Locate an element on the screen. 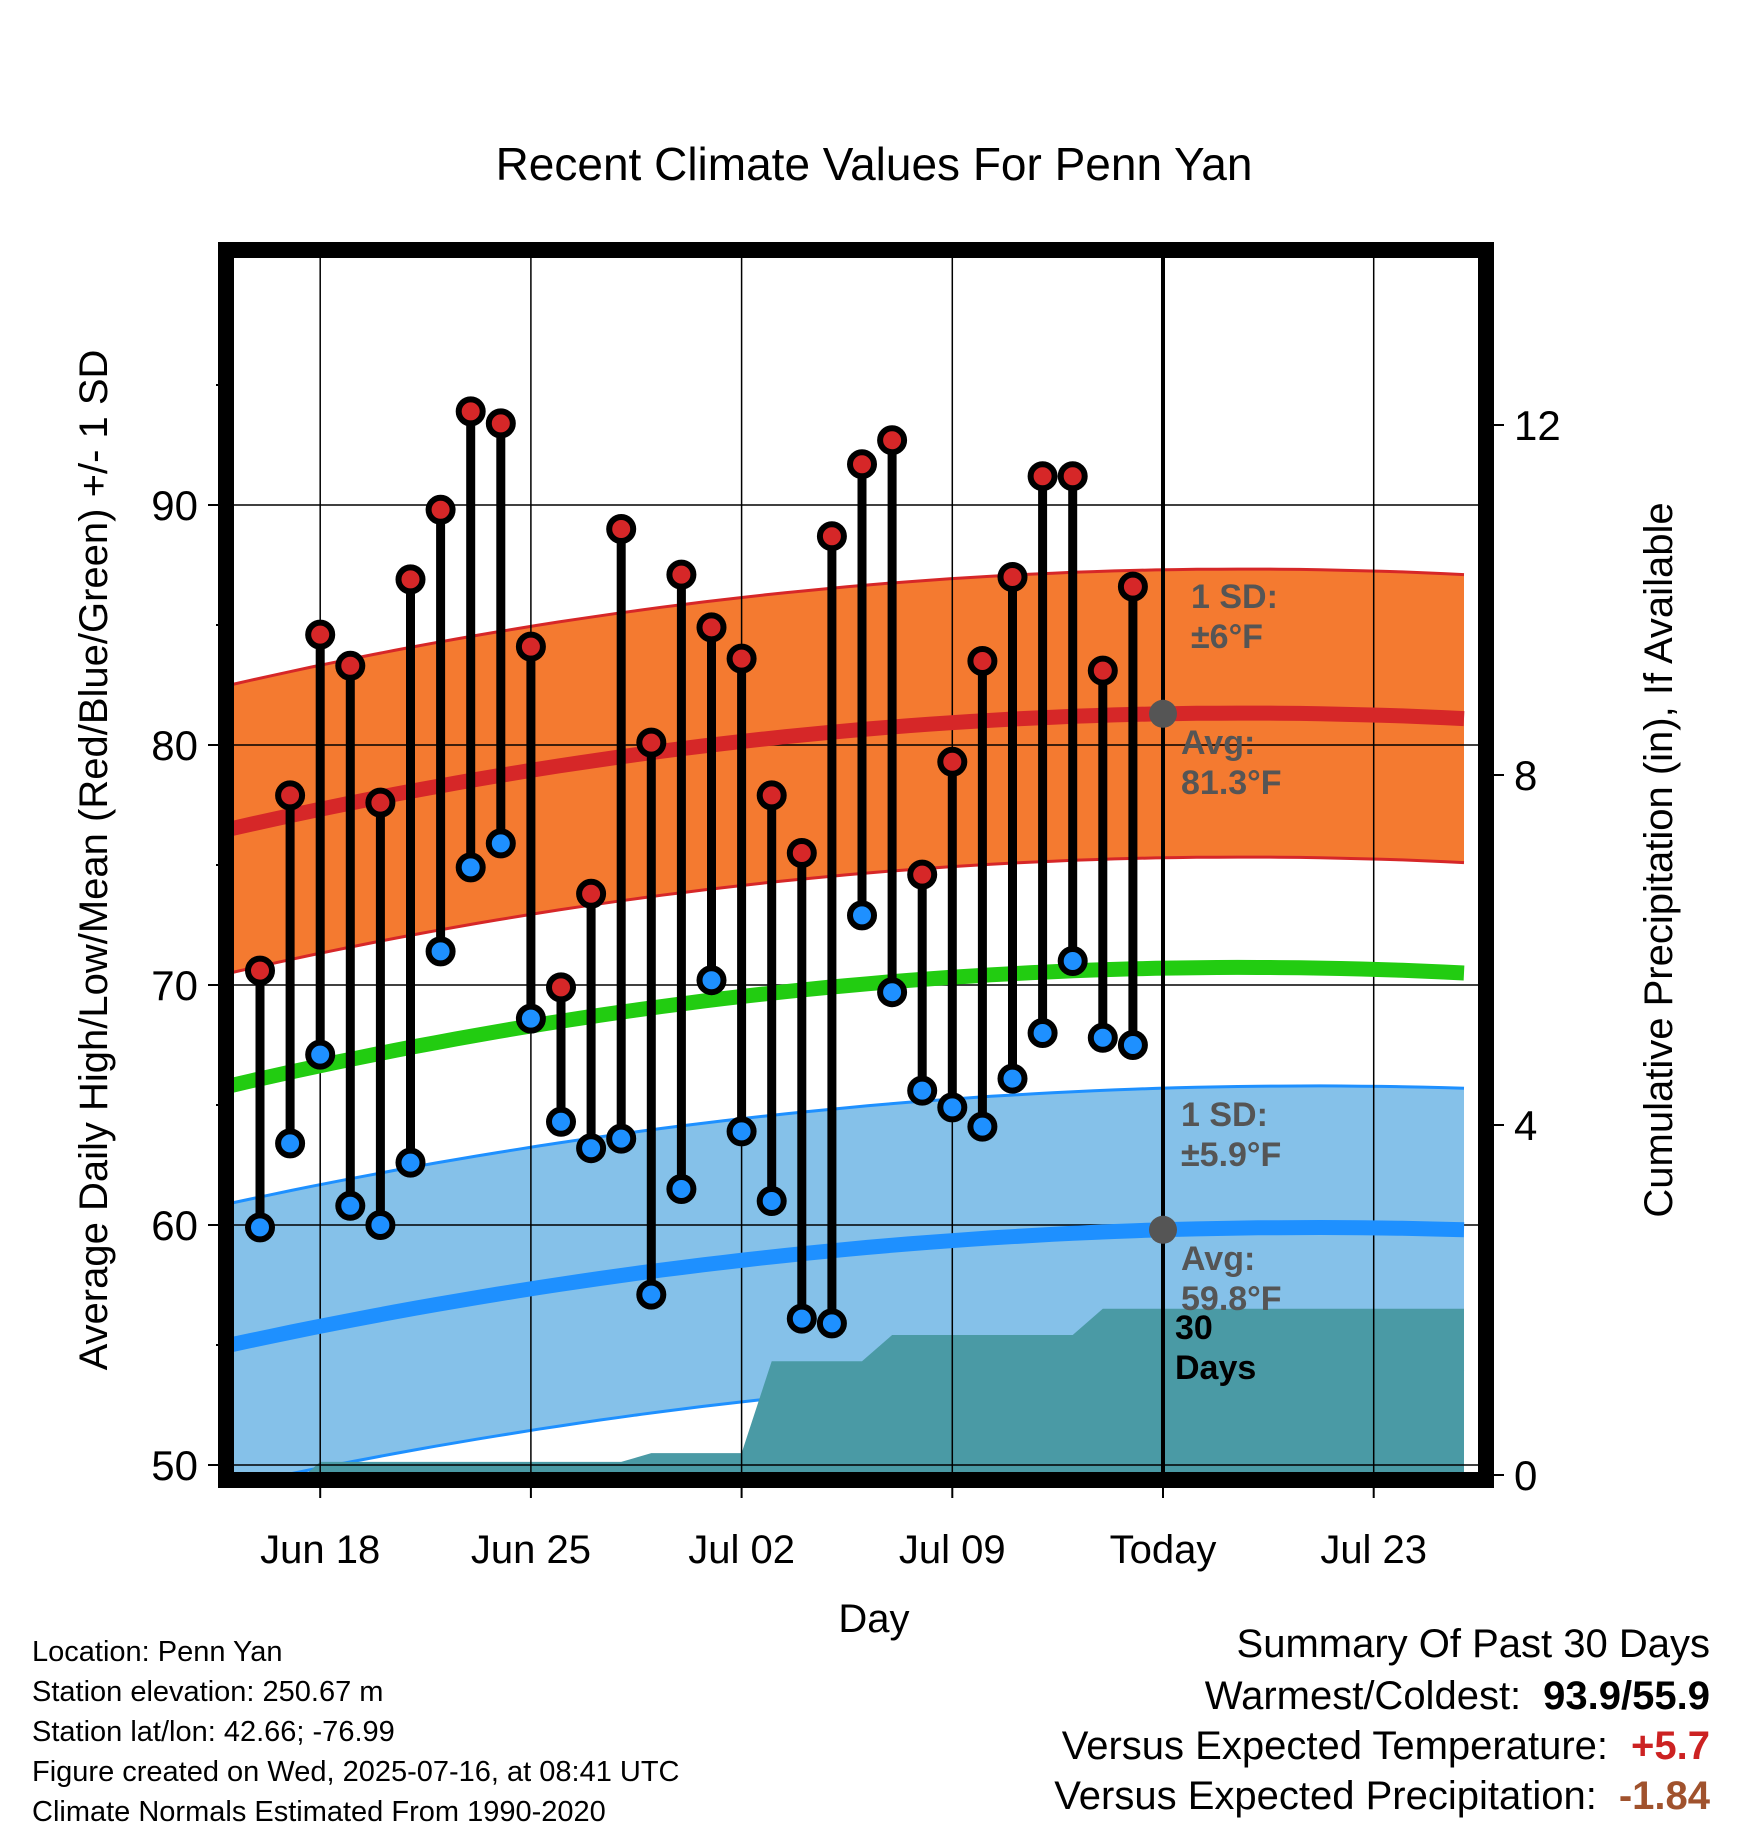 Image resolution: width=1748 pixels, height=1832 pixels. y-tick-label: 70 is located at coordinates (174, 985).